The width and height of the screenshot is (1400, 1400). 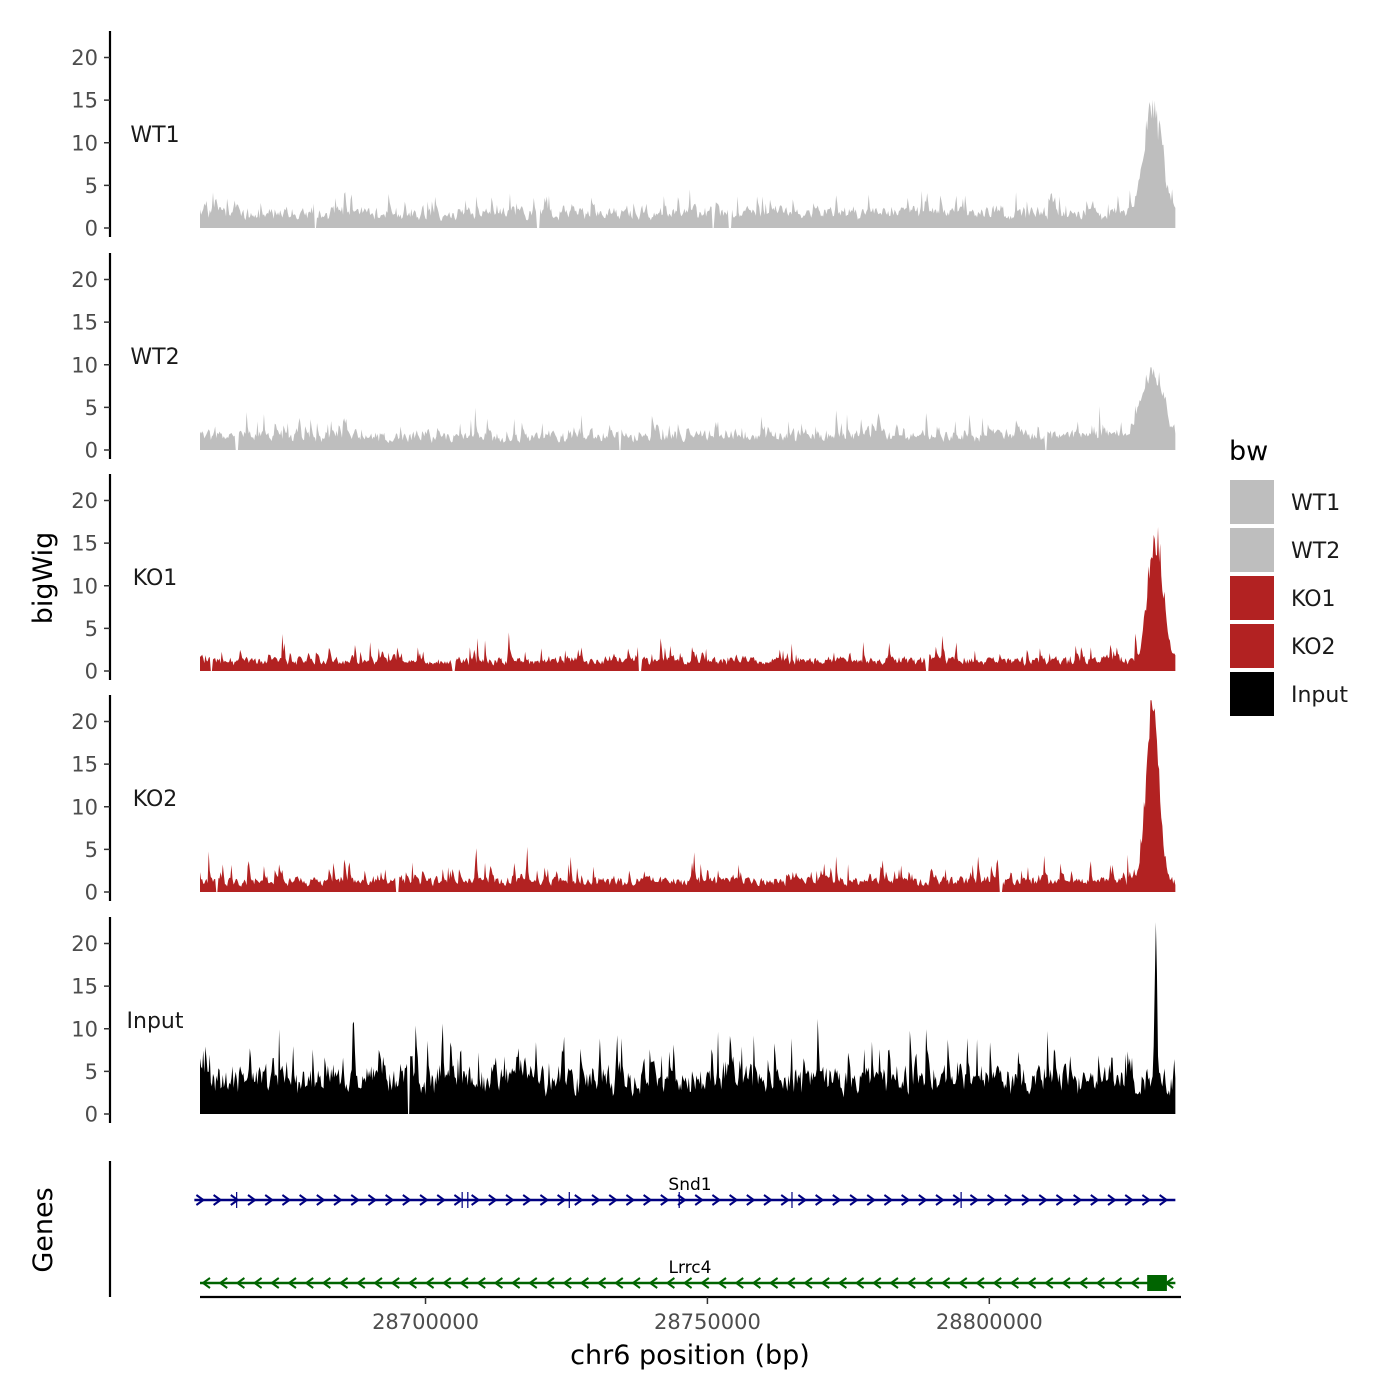 What do you see at coordinates (685, 1191) in the screenshot?
I see `gene-snd1: Snd1` at bounding box center [685, 1191].